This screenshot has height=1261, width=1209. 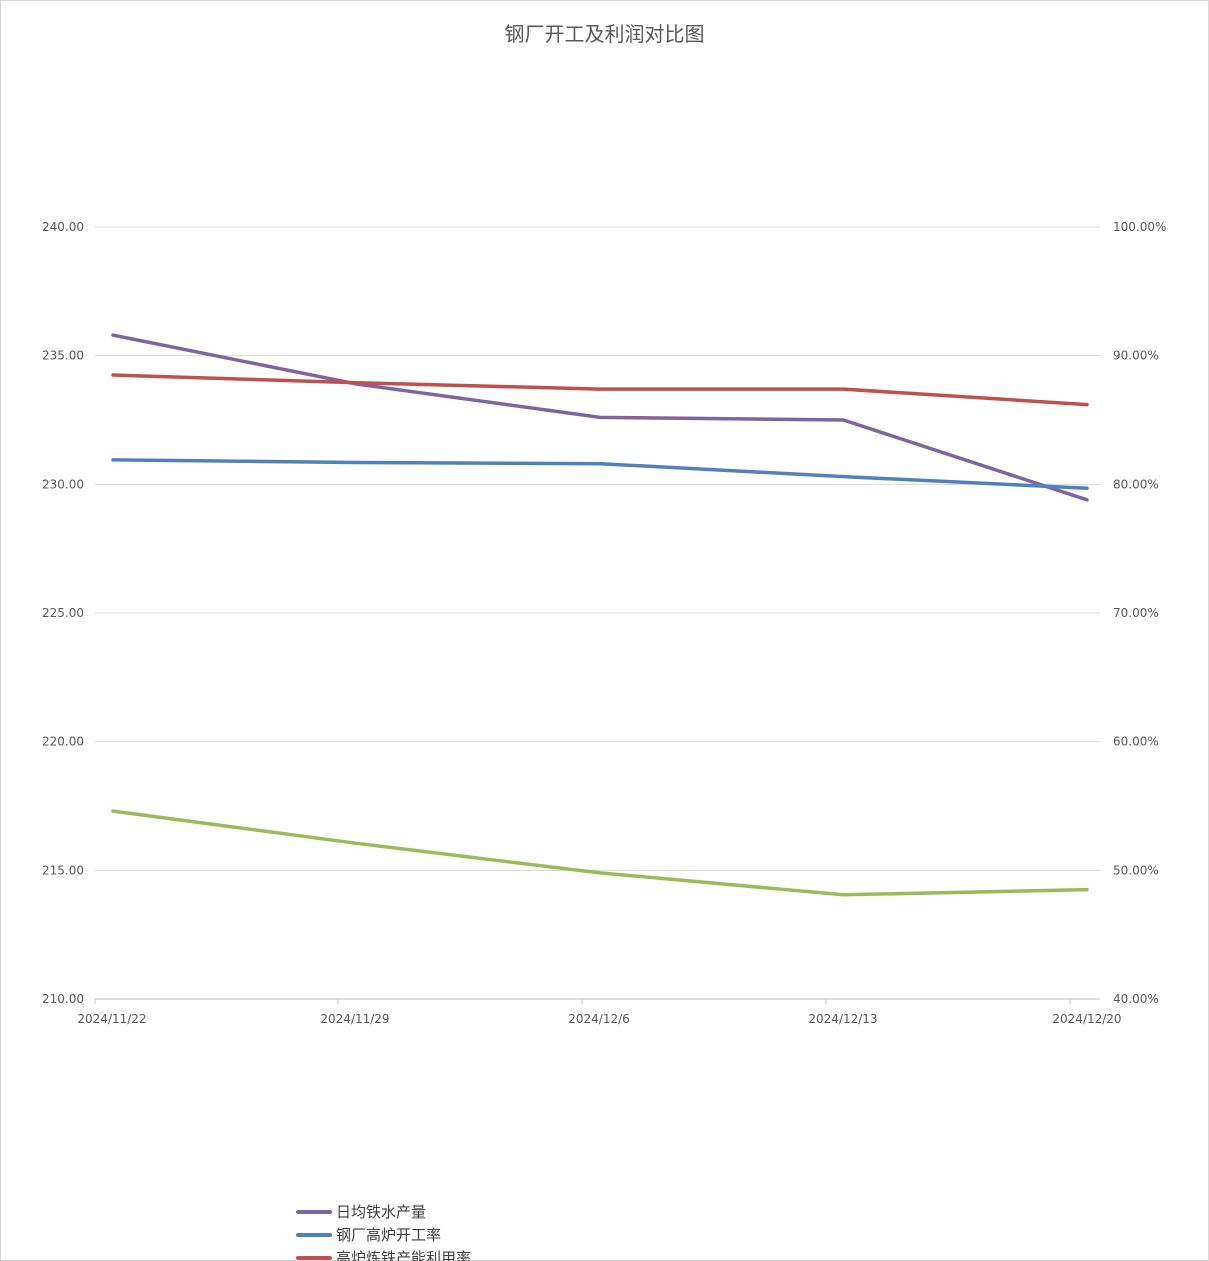 I want to click on legend-item: 日均铁水产量, so click(x=383, y=1211).